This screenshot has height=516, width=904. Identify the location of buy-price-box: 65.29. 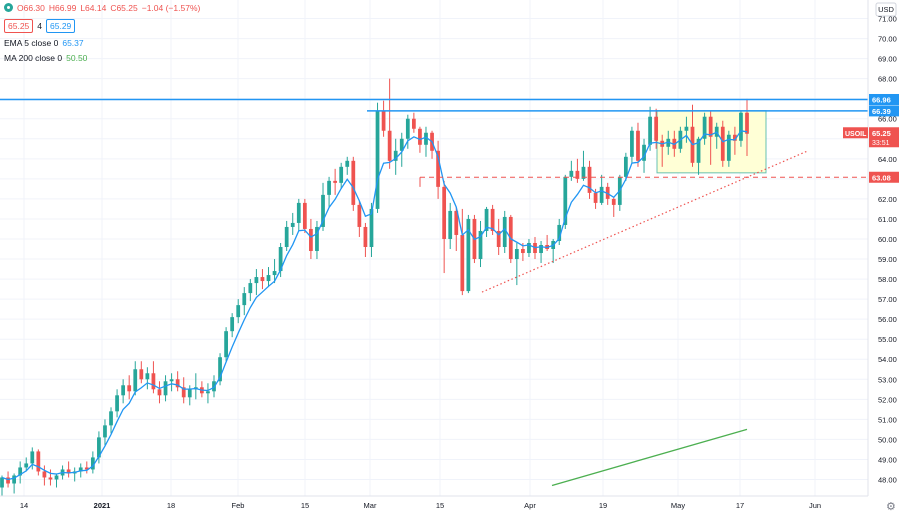
(61, 26).